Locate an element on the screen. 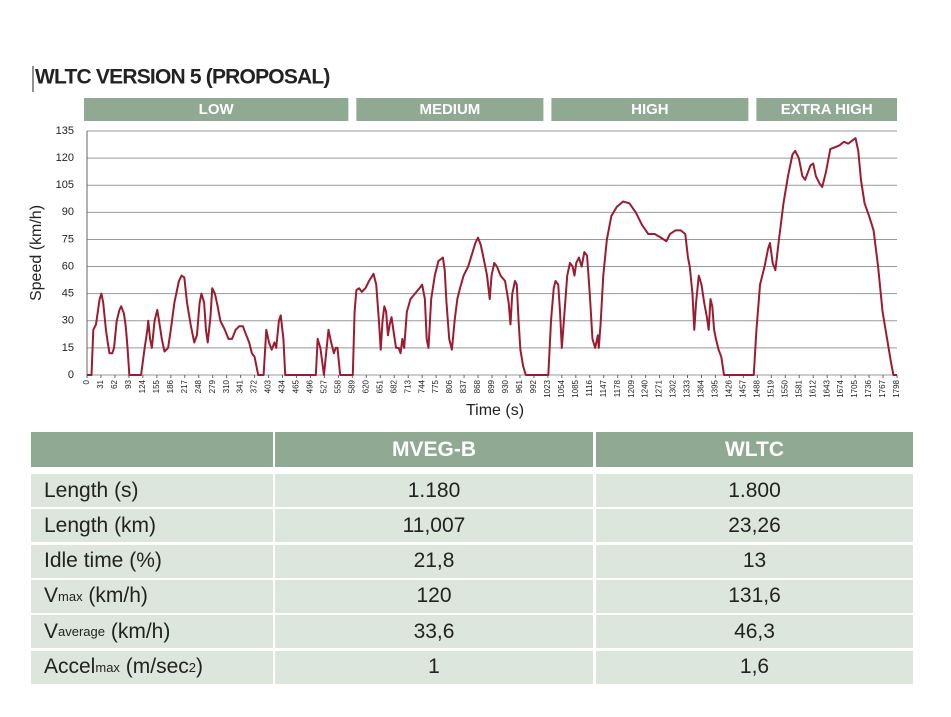  x-tick-label: 651 is located at coordinates (379, 386).